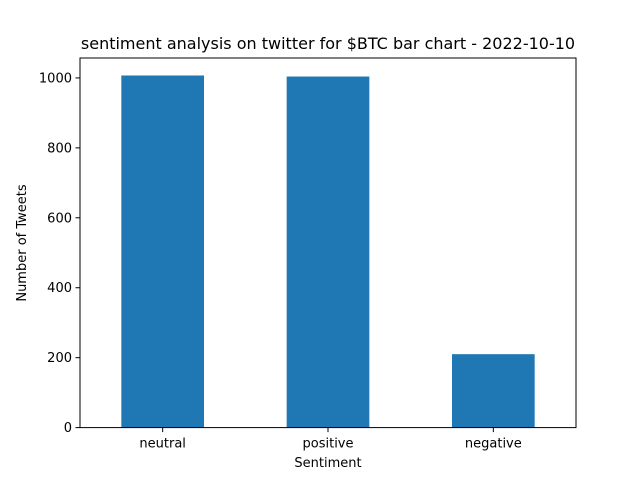 Image resolution: width=640 pixels, height=480 pixels. I want to click on x-tick-label-neutral: neutral, so click(162, 444).